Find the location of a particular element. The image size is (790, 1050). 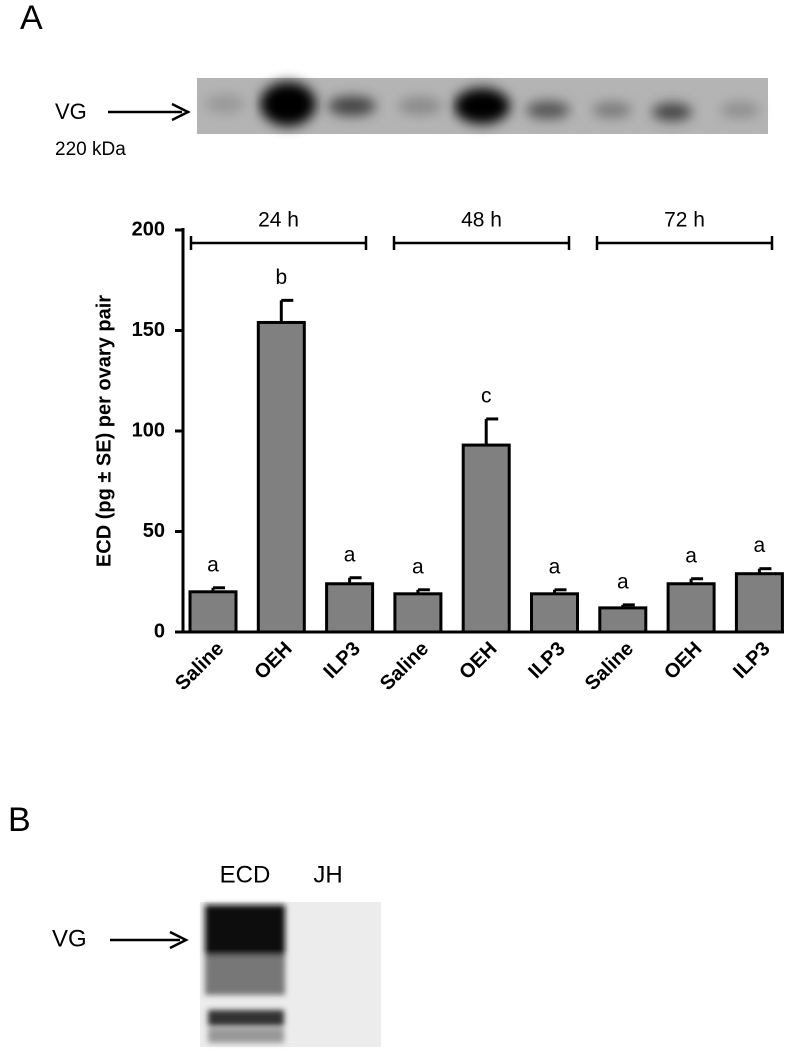

panel-label: A is located at coordinates (31, 18).